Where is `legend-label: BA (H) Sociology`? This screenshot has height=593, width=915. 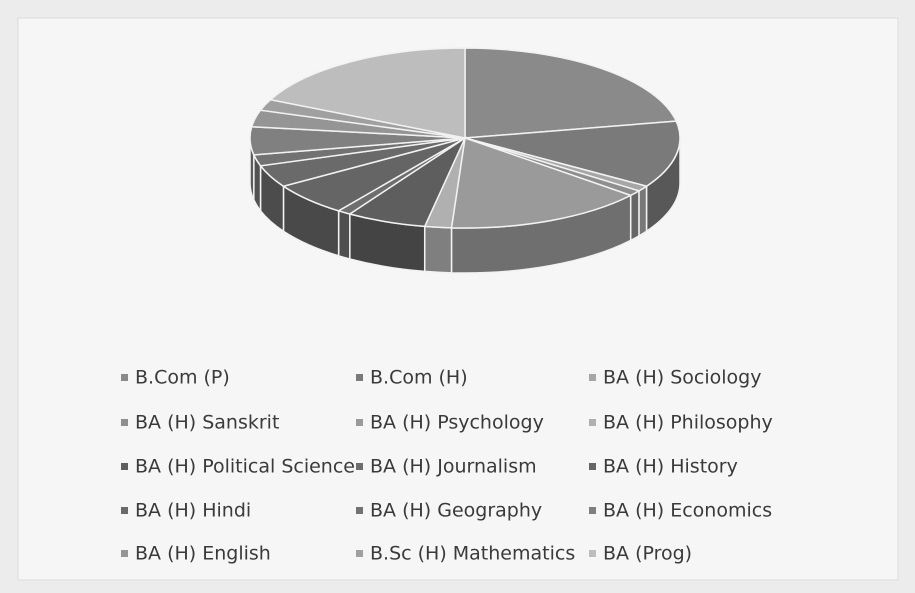
legend-label: BA (H) Sociology is located at coordinates (682, 378).